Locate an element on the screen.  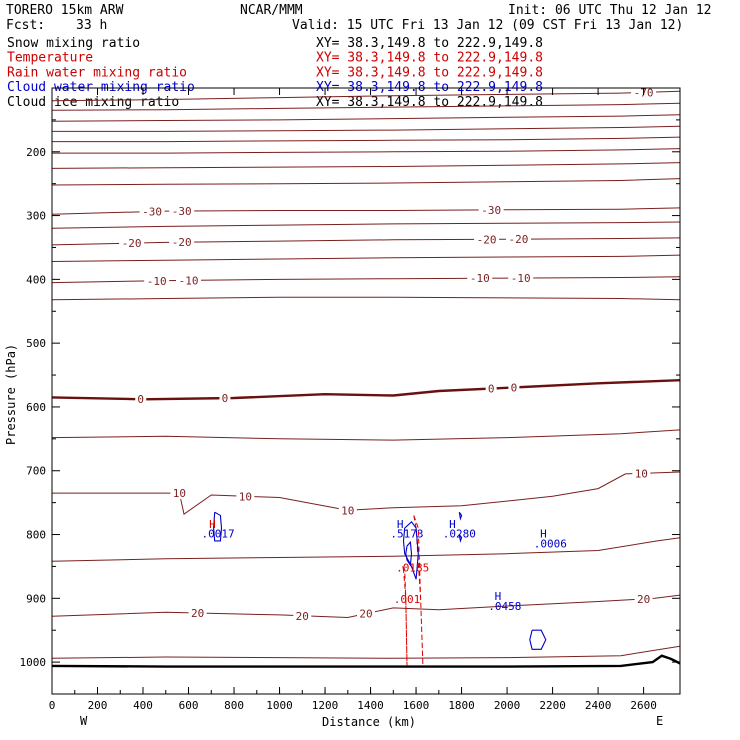
field-name: Temperature is located at coordinates (50, 58).